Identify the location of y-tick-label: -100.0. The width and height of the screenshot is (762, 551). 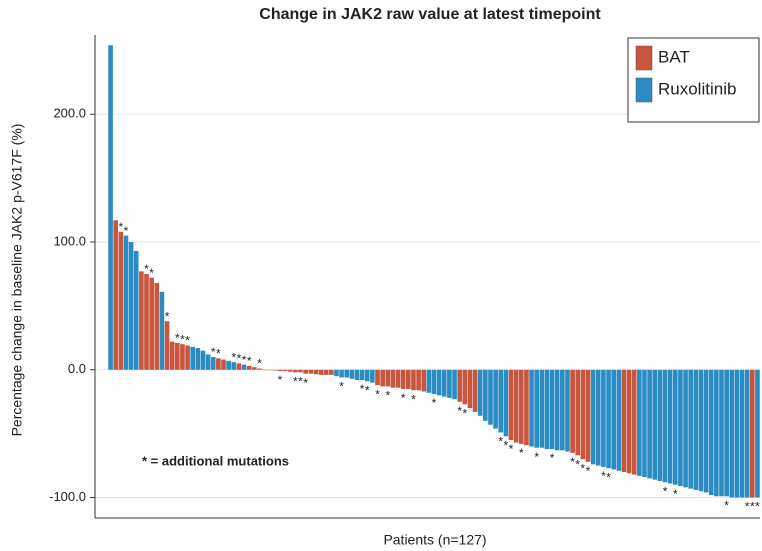
(67, 496).